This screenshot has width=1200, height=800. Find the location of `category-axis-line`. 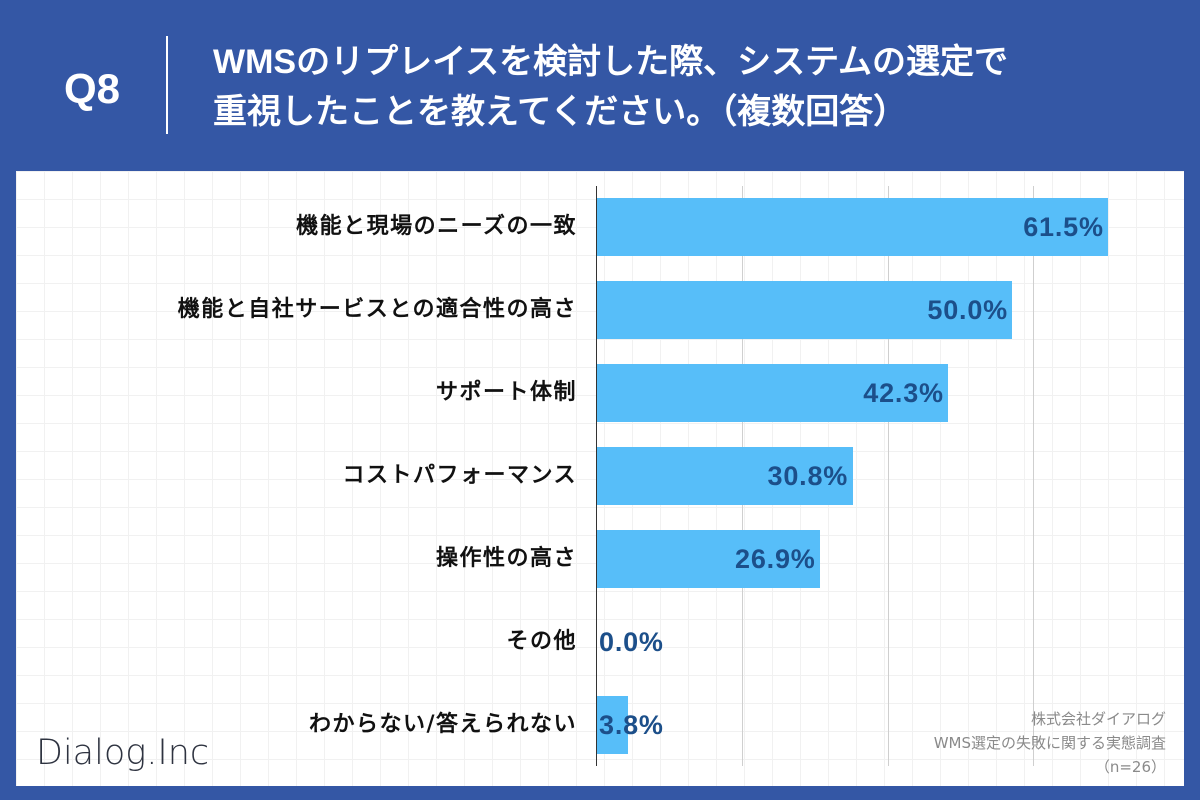

category-axis-line is located at coordinates (596, 476).